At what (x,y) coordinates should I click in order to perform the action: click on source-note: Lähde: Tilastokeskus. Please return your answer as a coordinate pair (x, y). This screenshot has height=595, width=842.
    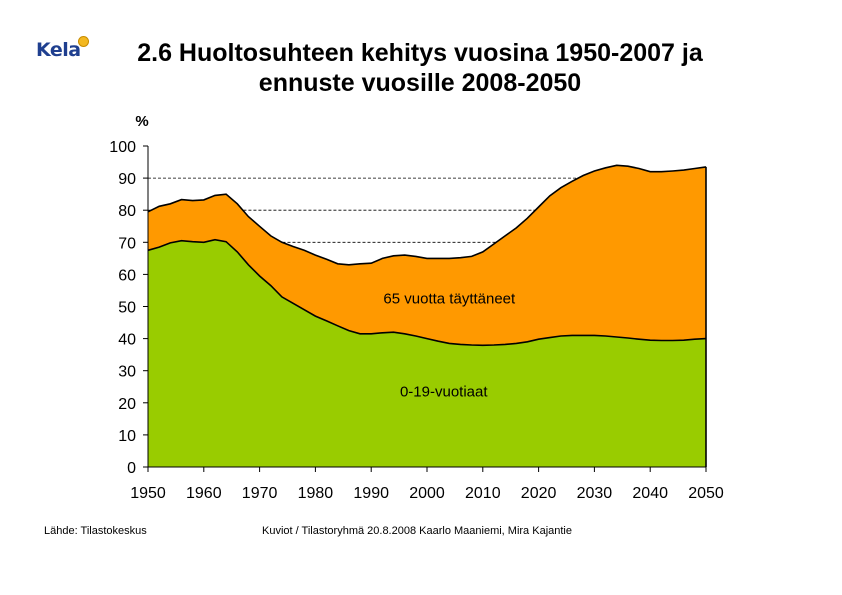
    Looking at the image, I should click on (95, 531).